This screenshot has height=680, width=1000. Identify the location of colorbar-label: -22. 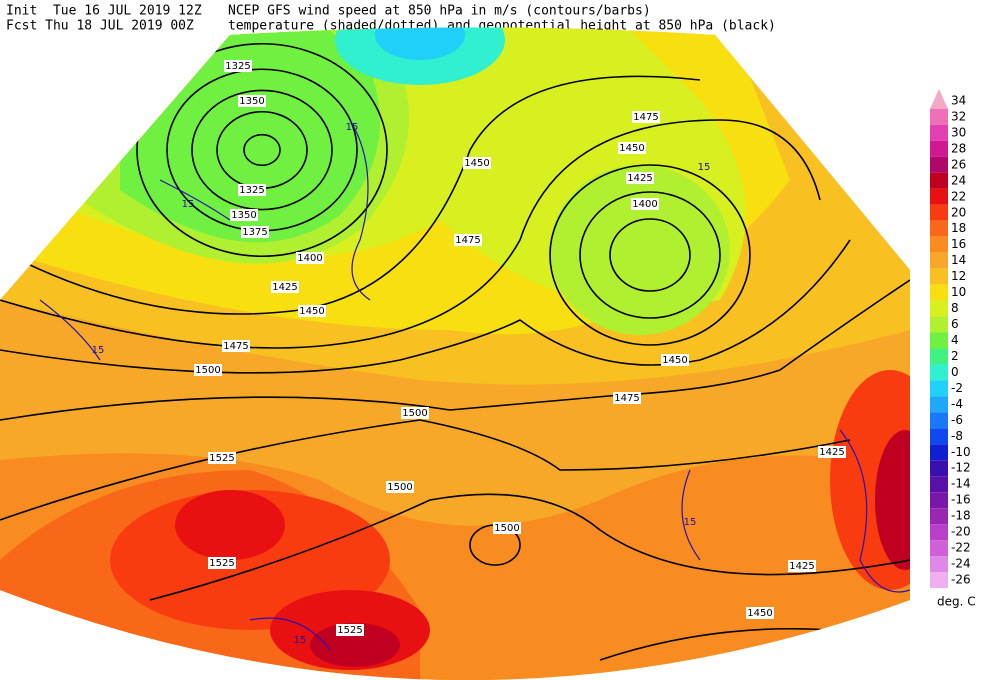
(961, 548).